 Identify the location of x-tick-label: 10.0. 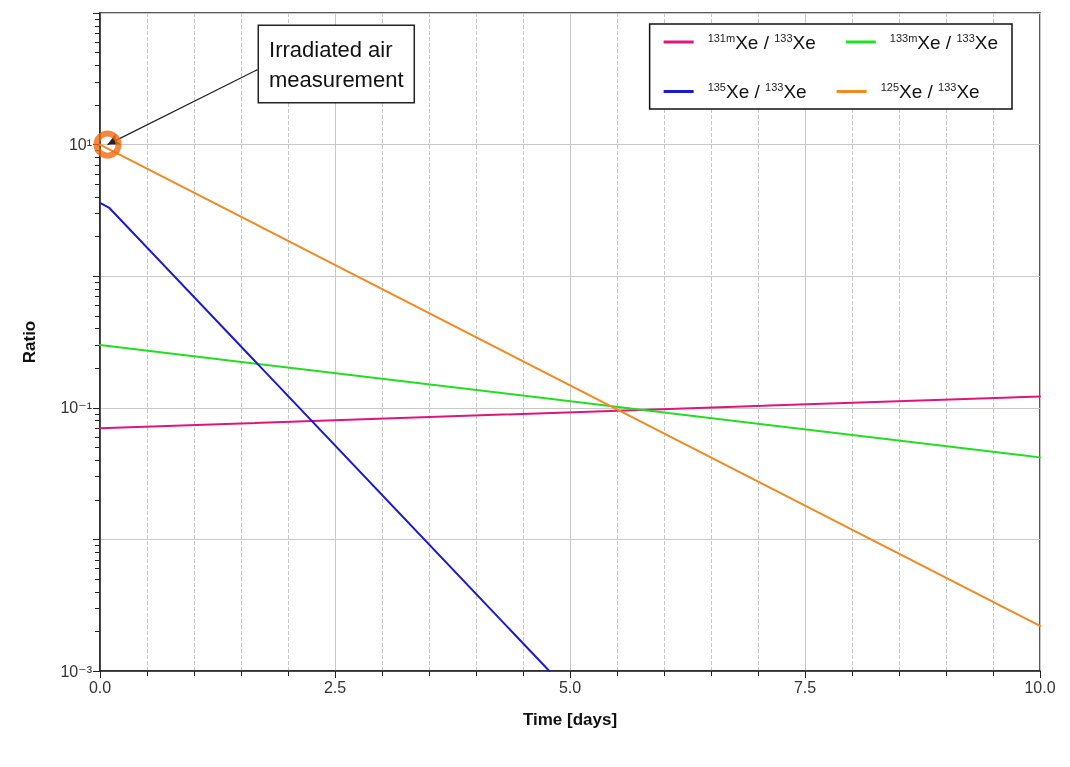
(1040, 687).